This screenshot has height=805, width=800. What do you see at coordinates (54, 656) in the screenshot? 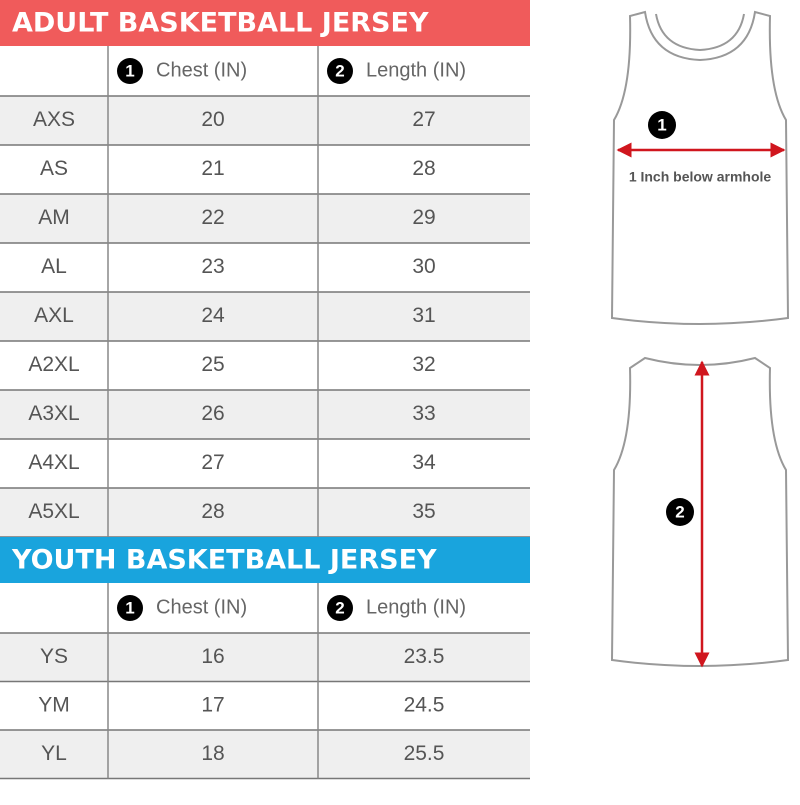
I see `size-label: YS` at bounding box center [54, 656].